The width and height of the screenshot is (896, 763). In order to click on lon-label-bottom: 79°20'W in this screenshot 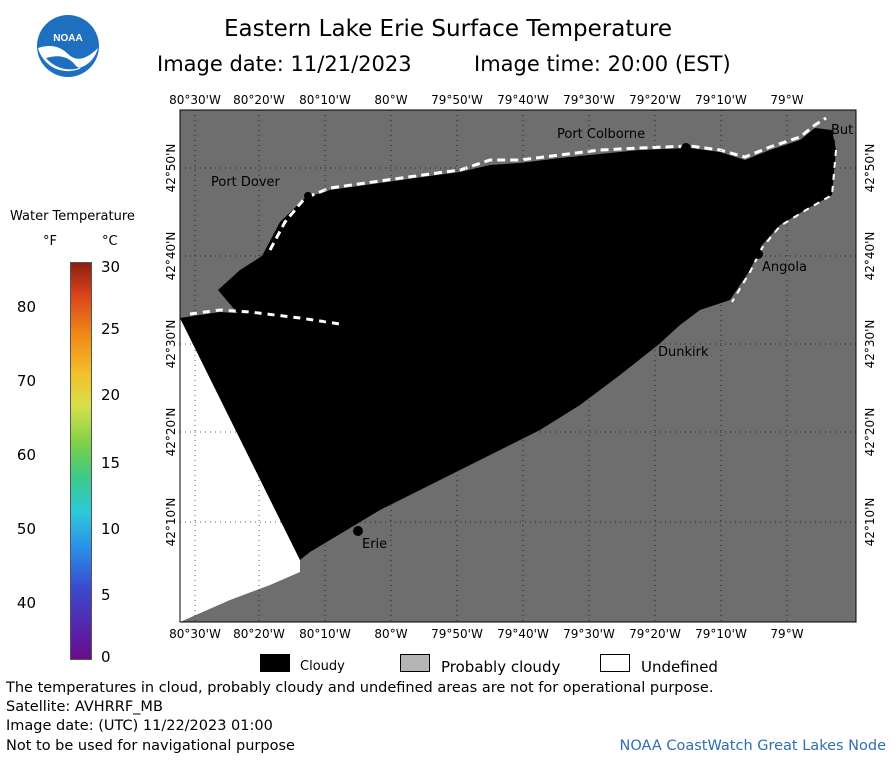, I will do `click(655, 634)`.